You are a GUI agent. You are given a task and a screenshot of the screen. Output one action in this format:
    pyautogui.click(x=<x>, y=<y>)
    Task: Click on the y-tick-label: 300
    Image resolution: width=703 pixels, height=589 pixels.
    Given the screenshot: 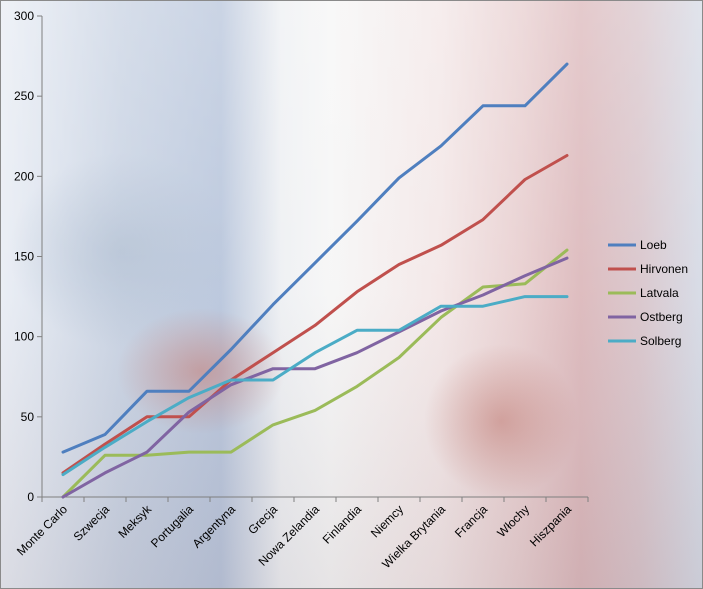 What is the action you would take?
    pyautogui.click(x=24, y=16)
    